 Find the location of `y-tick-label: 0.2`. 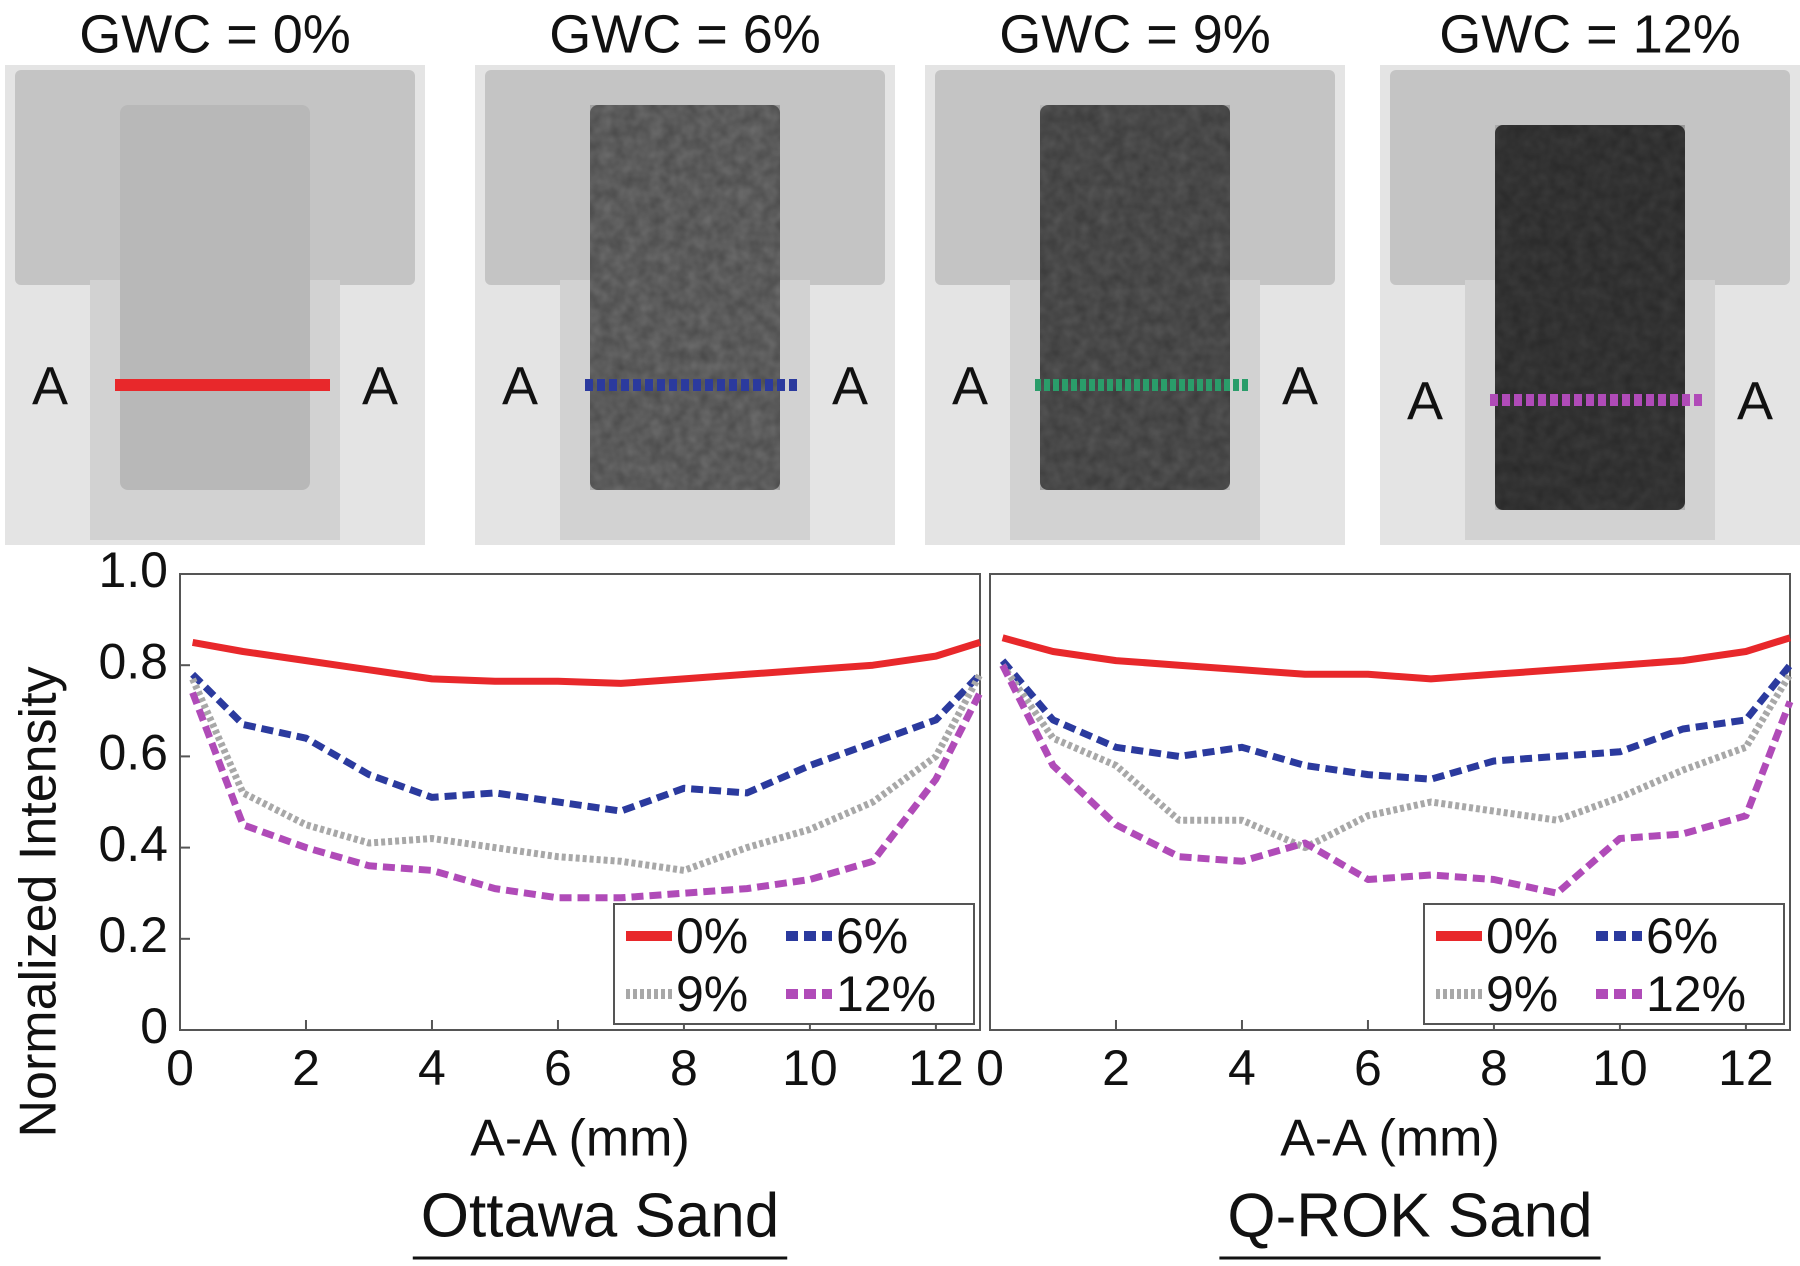

y-tick-label: 0.2 is located at coordinates (133, 935).